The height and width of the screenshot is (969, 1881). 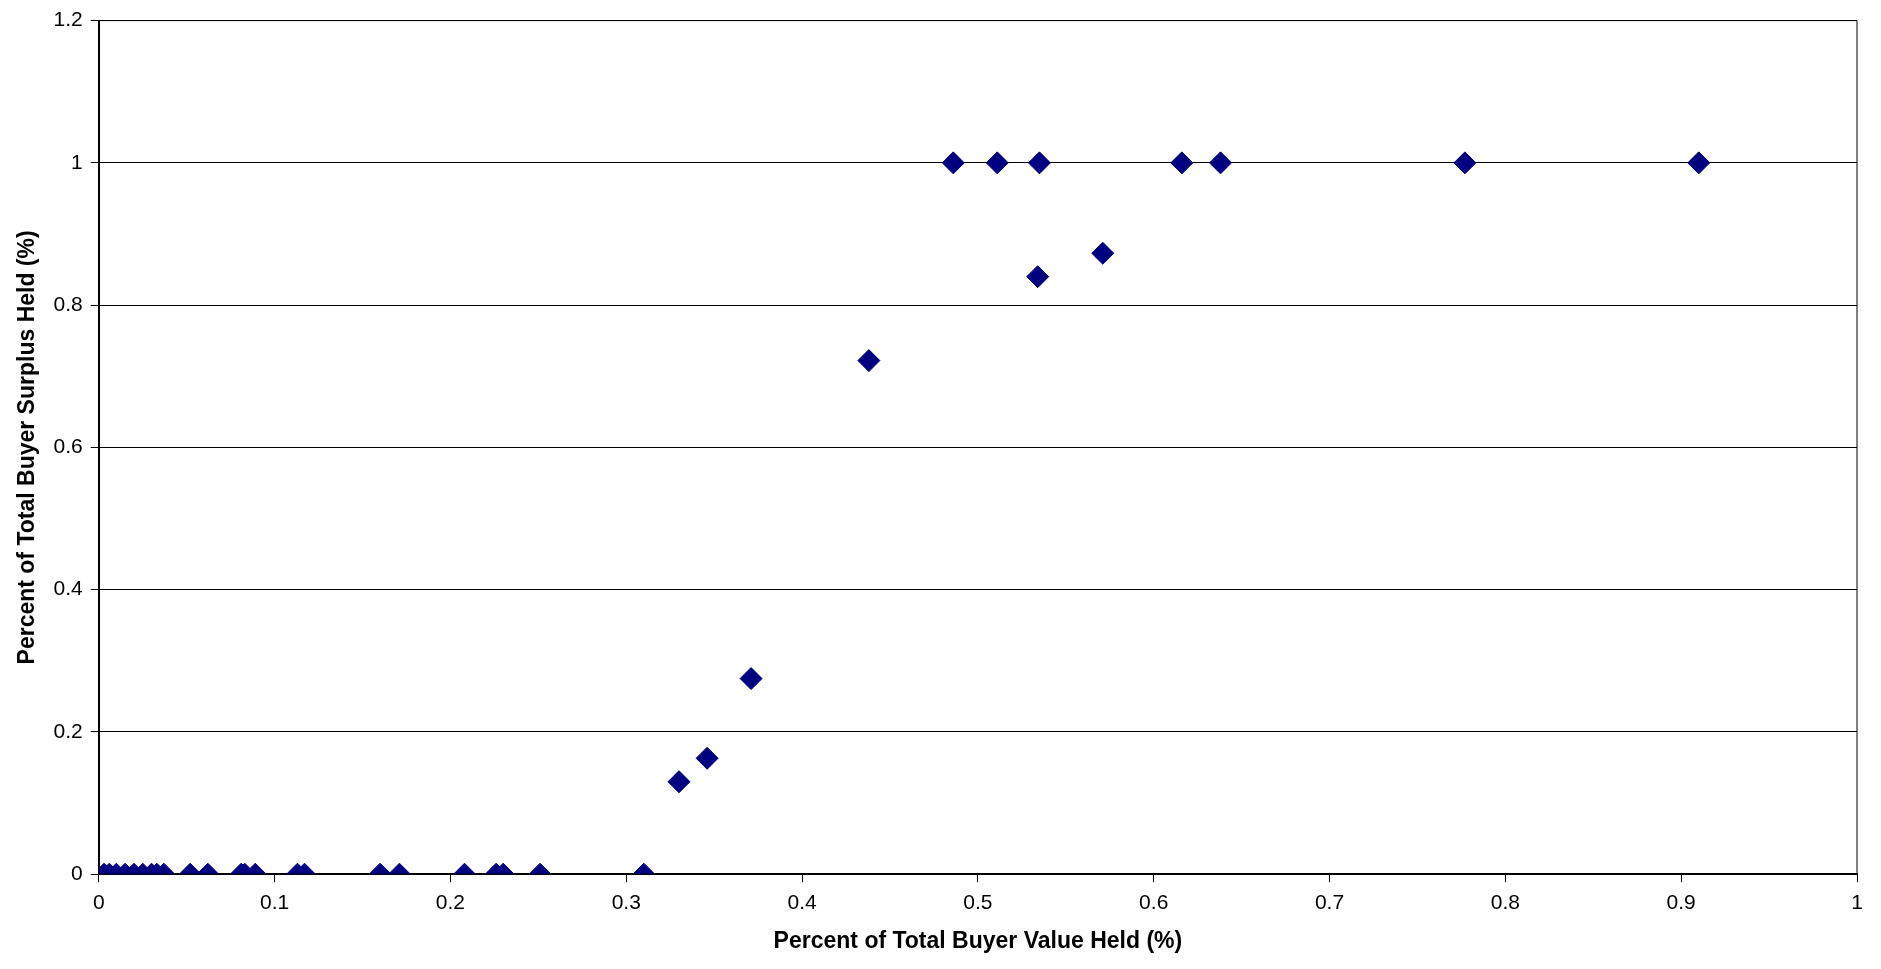 I want to click on y-tick-label: 0.6, so click(x=68, y=446).